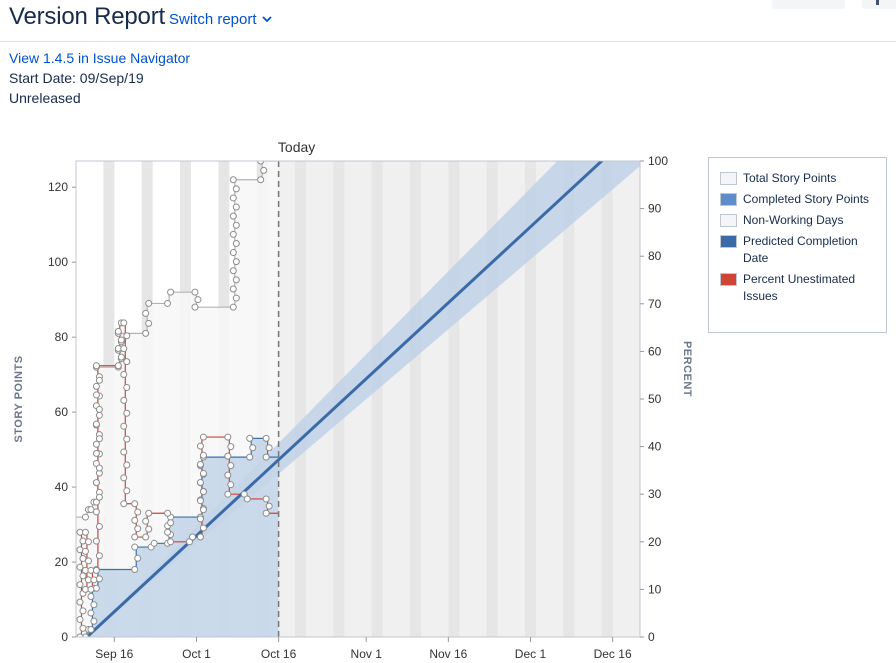 The height and width of the screenshot is (663, 896). I want to click on y-tick-label: 60, so click(62, 412).